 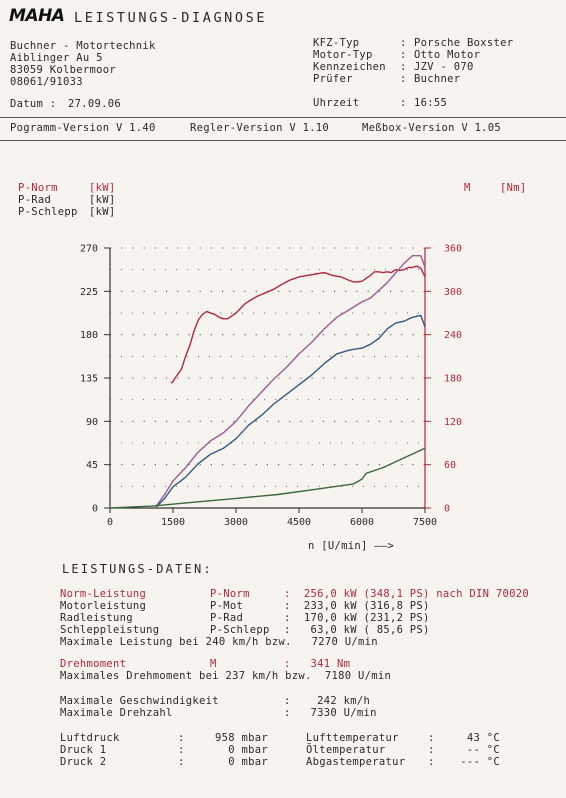 What do you see at coordinates (116, 713) in the screenshot?
I see `max-rpm-label: Maximale Drehzahl` at bounding box center [116, 713].